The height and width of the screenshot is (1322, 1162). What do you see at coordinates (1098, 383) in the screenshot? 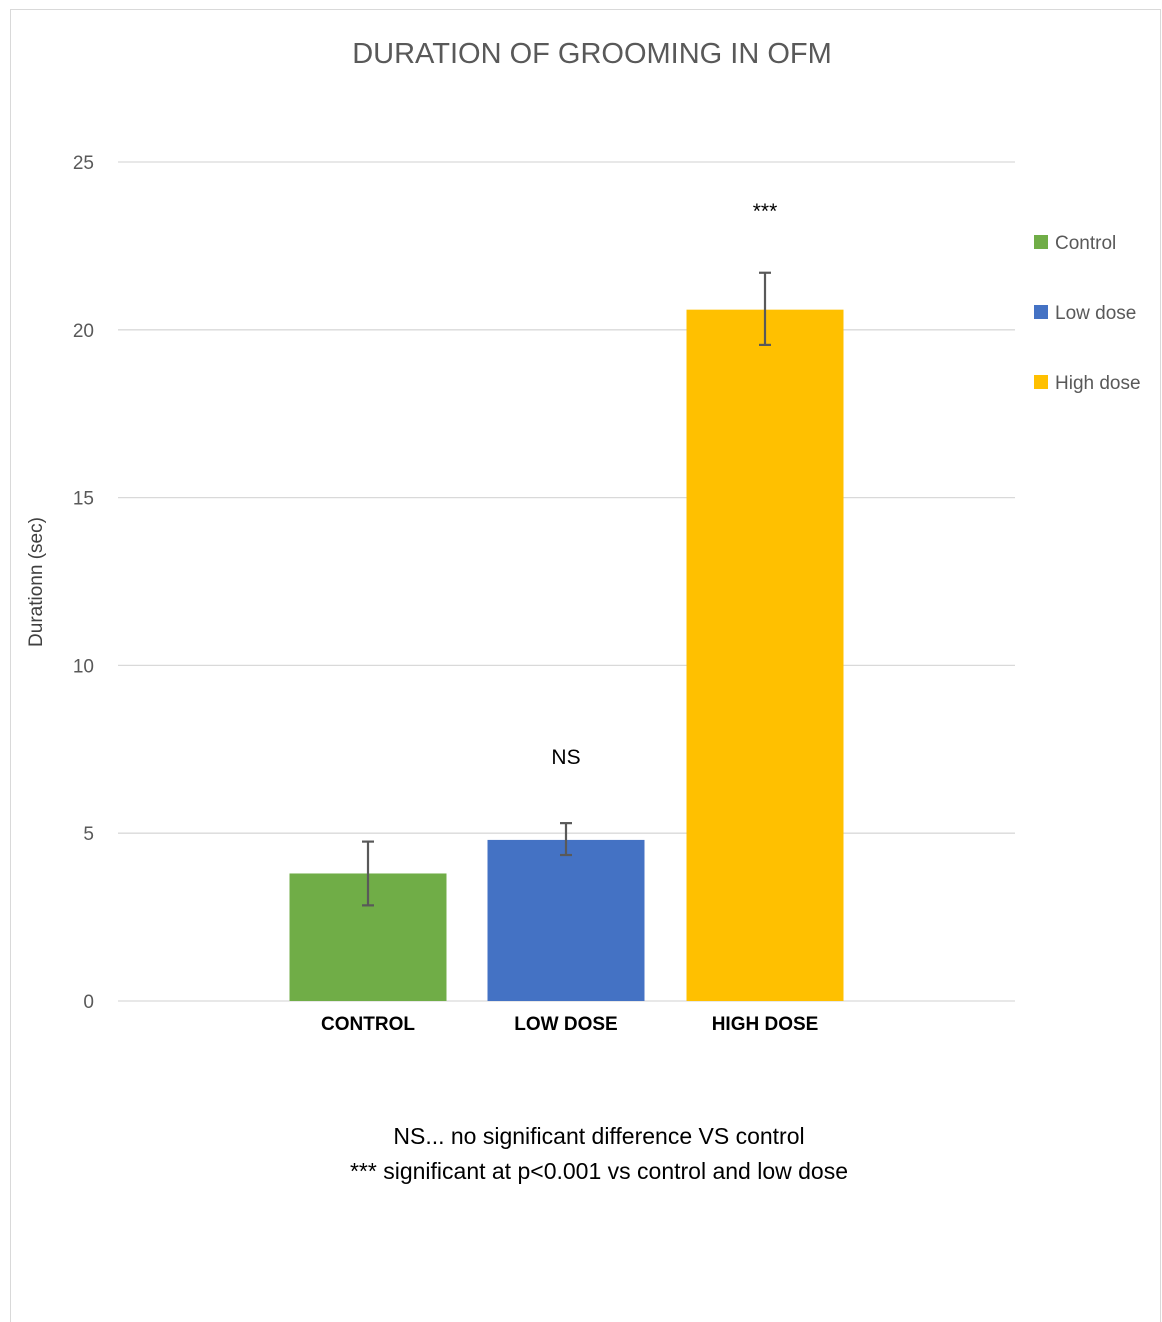
I see `legend-label: High dose` at bounding box center [1098, 383].